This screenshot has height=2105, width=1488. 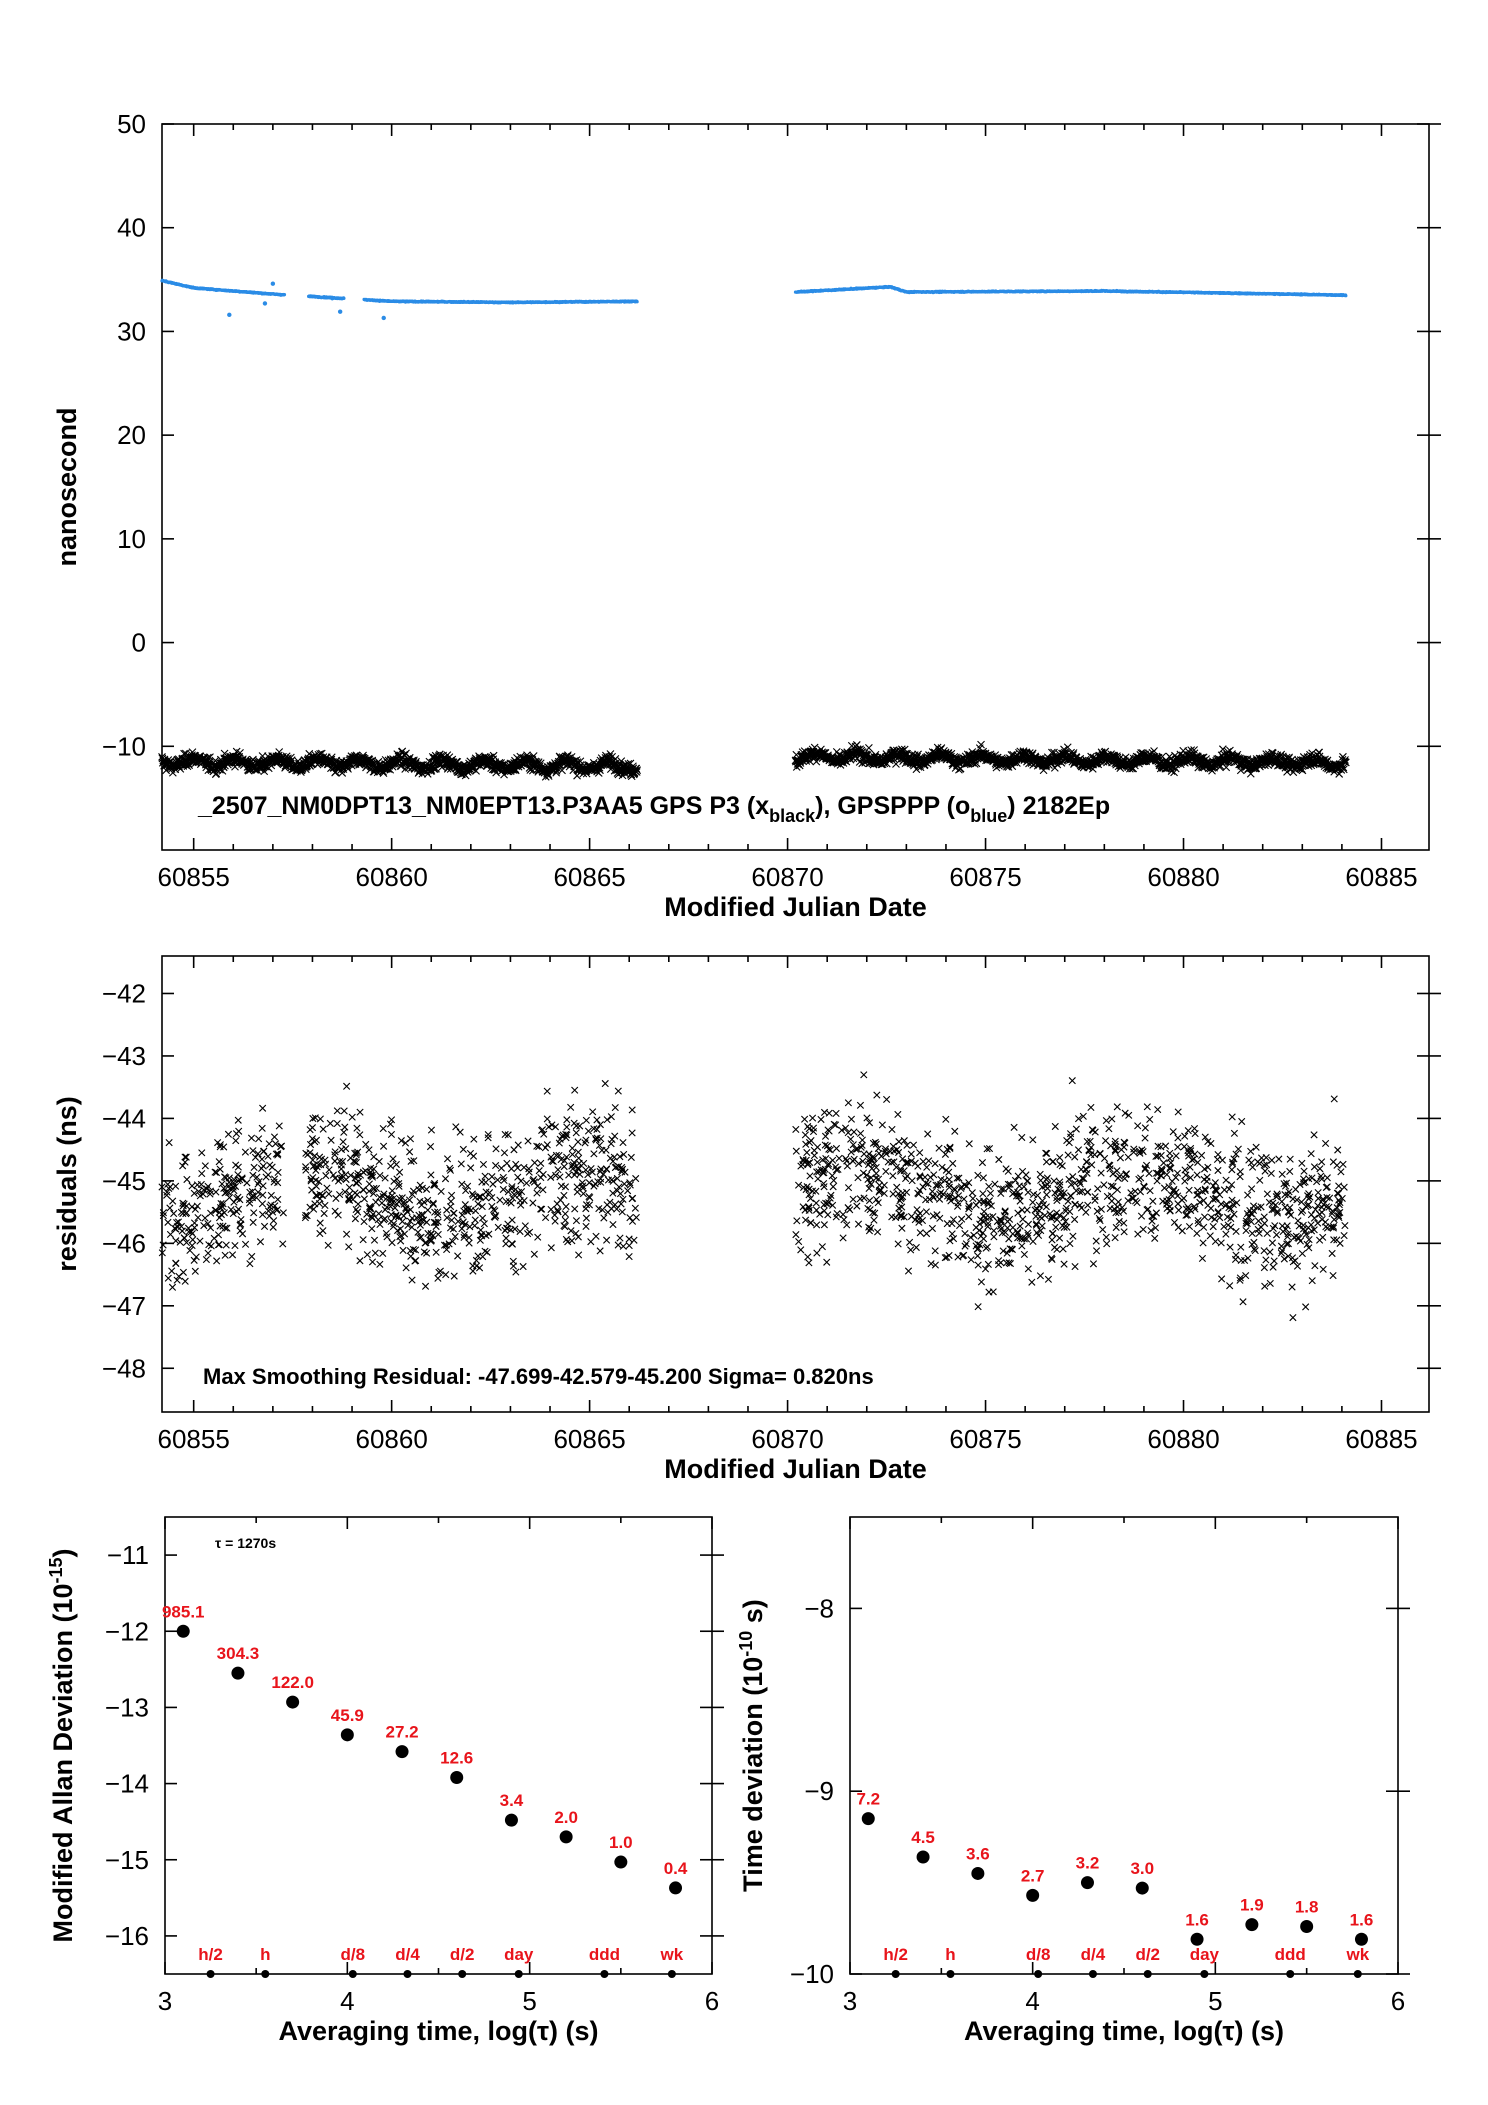 What do you see at coordinates (1381, 877) in the screenshot?
I see `x-tick-label: 60885` at bounding box center [1381, 877].